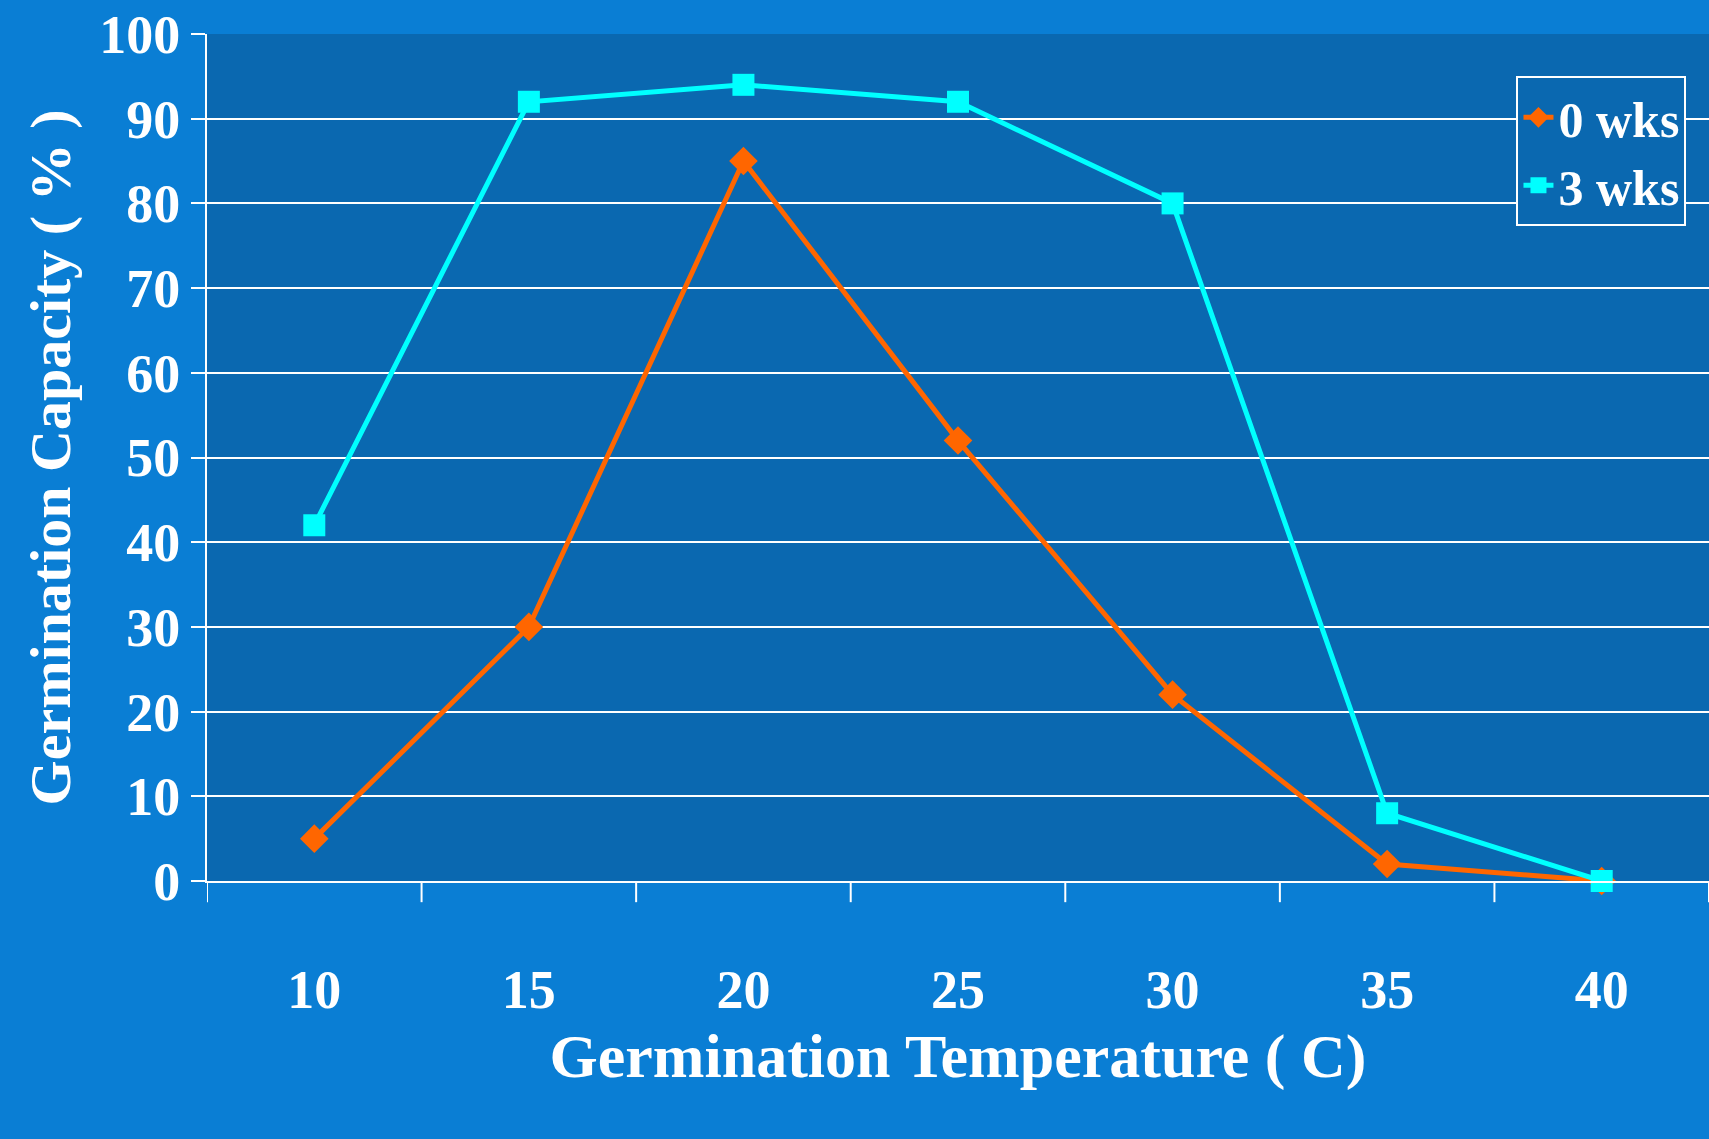 This screenshot has height=1139, width=1709. Describe the element at coordinates (167, 881) in the screenshot. I see `y-tick-label: 0` at that location.